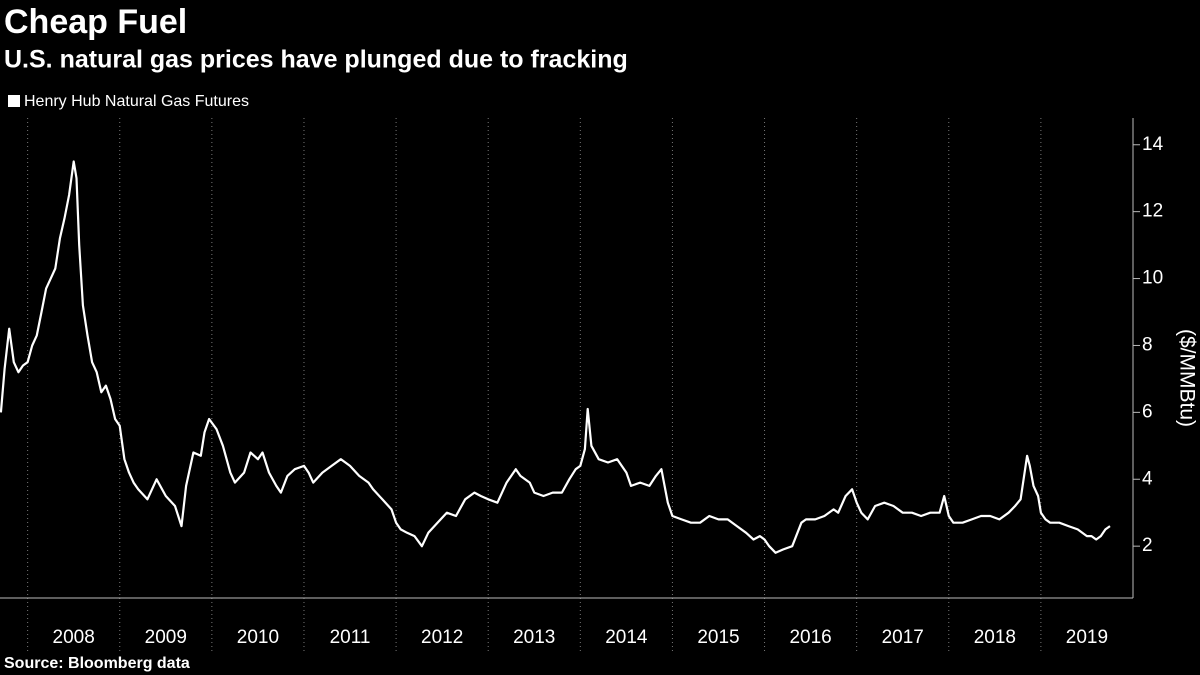  Describe the element at coordinates (442, 637) in the screenshot. I see `x-tick-label: 2012` at that location.